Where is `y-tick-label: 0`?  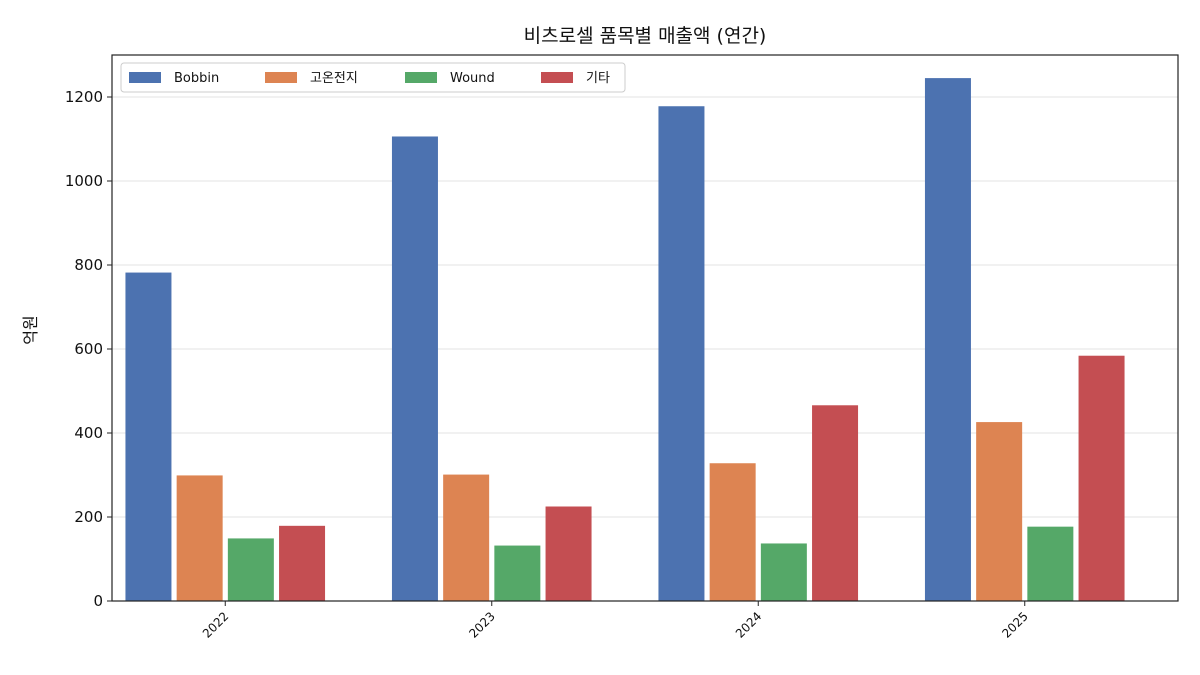 y-tick-label: 0 is located at coordinates (98, 601).